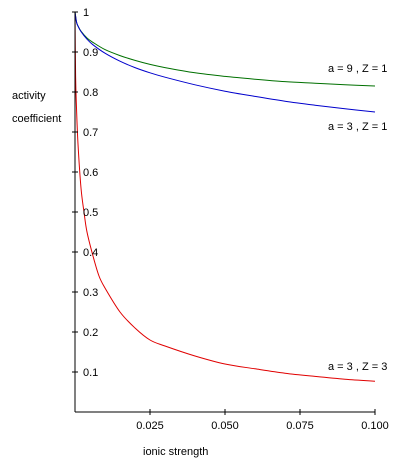 The height and width of the screenshot is (476, 402). Describe the element at coordinates (150, 426) in the screenshot. I see `x-tick-label: 0.025` at that location.